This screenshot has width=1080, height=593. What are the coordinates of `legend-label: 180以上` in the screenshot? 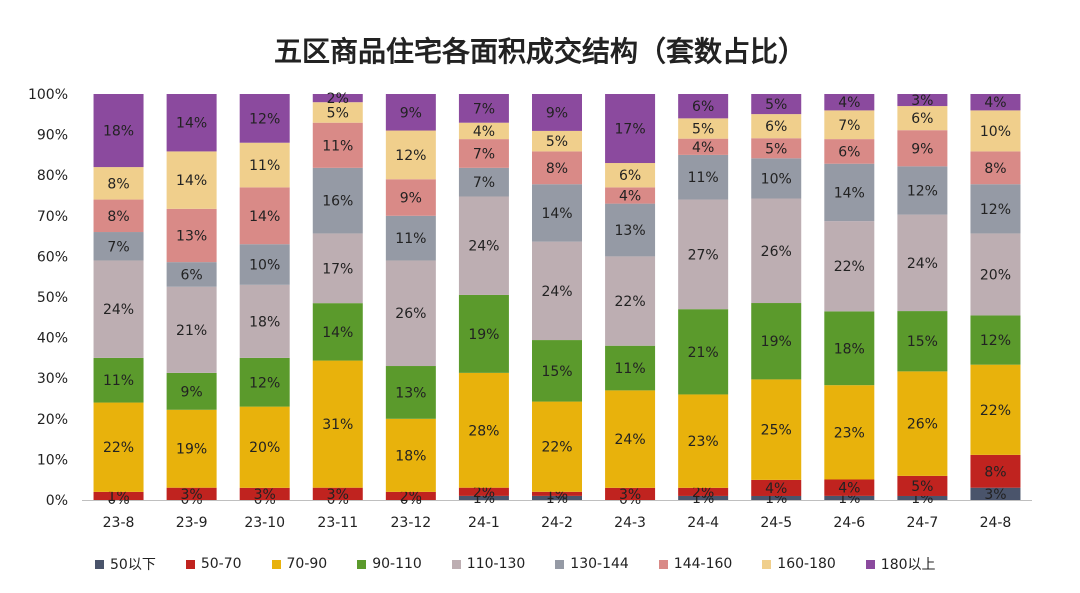 It's located at (908, 565).